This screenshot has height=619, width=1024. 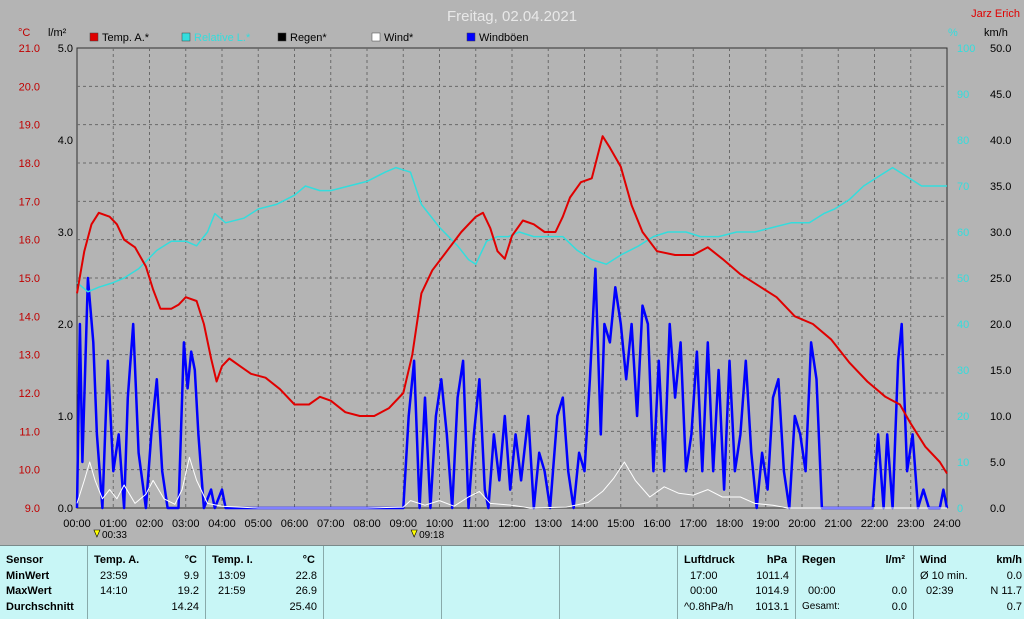 I want to click on rain-tick-label: 2.0, so click(x=65, y=325).